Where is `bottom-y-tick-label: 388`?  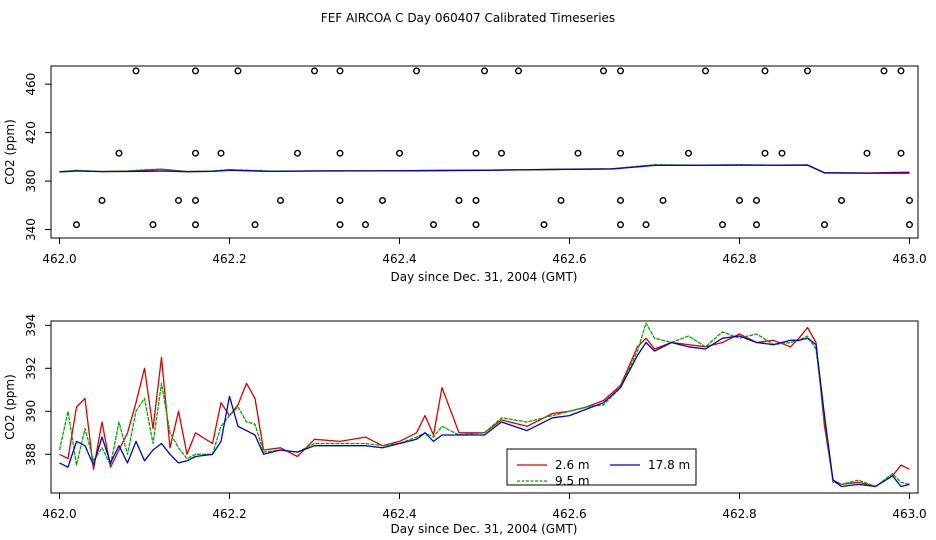
bottom-y-tick-label: 388 is located at coordinates (31, 454).